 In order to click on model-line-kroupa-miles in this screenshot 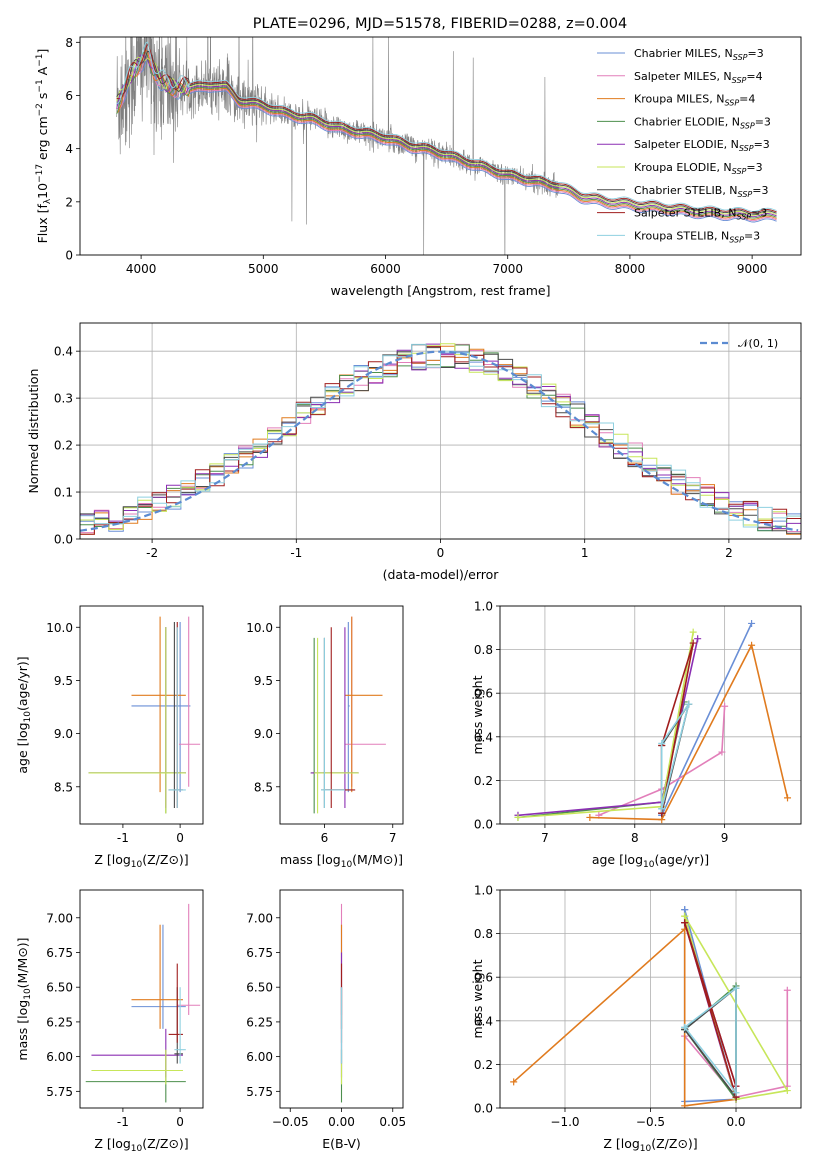, I will do `click(446, 135)`.